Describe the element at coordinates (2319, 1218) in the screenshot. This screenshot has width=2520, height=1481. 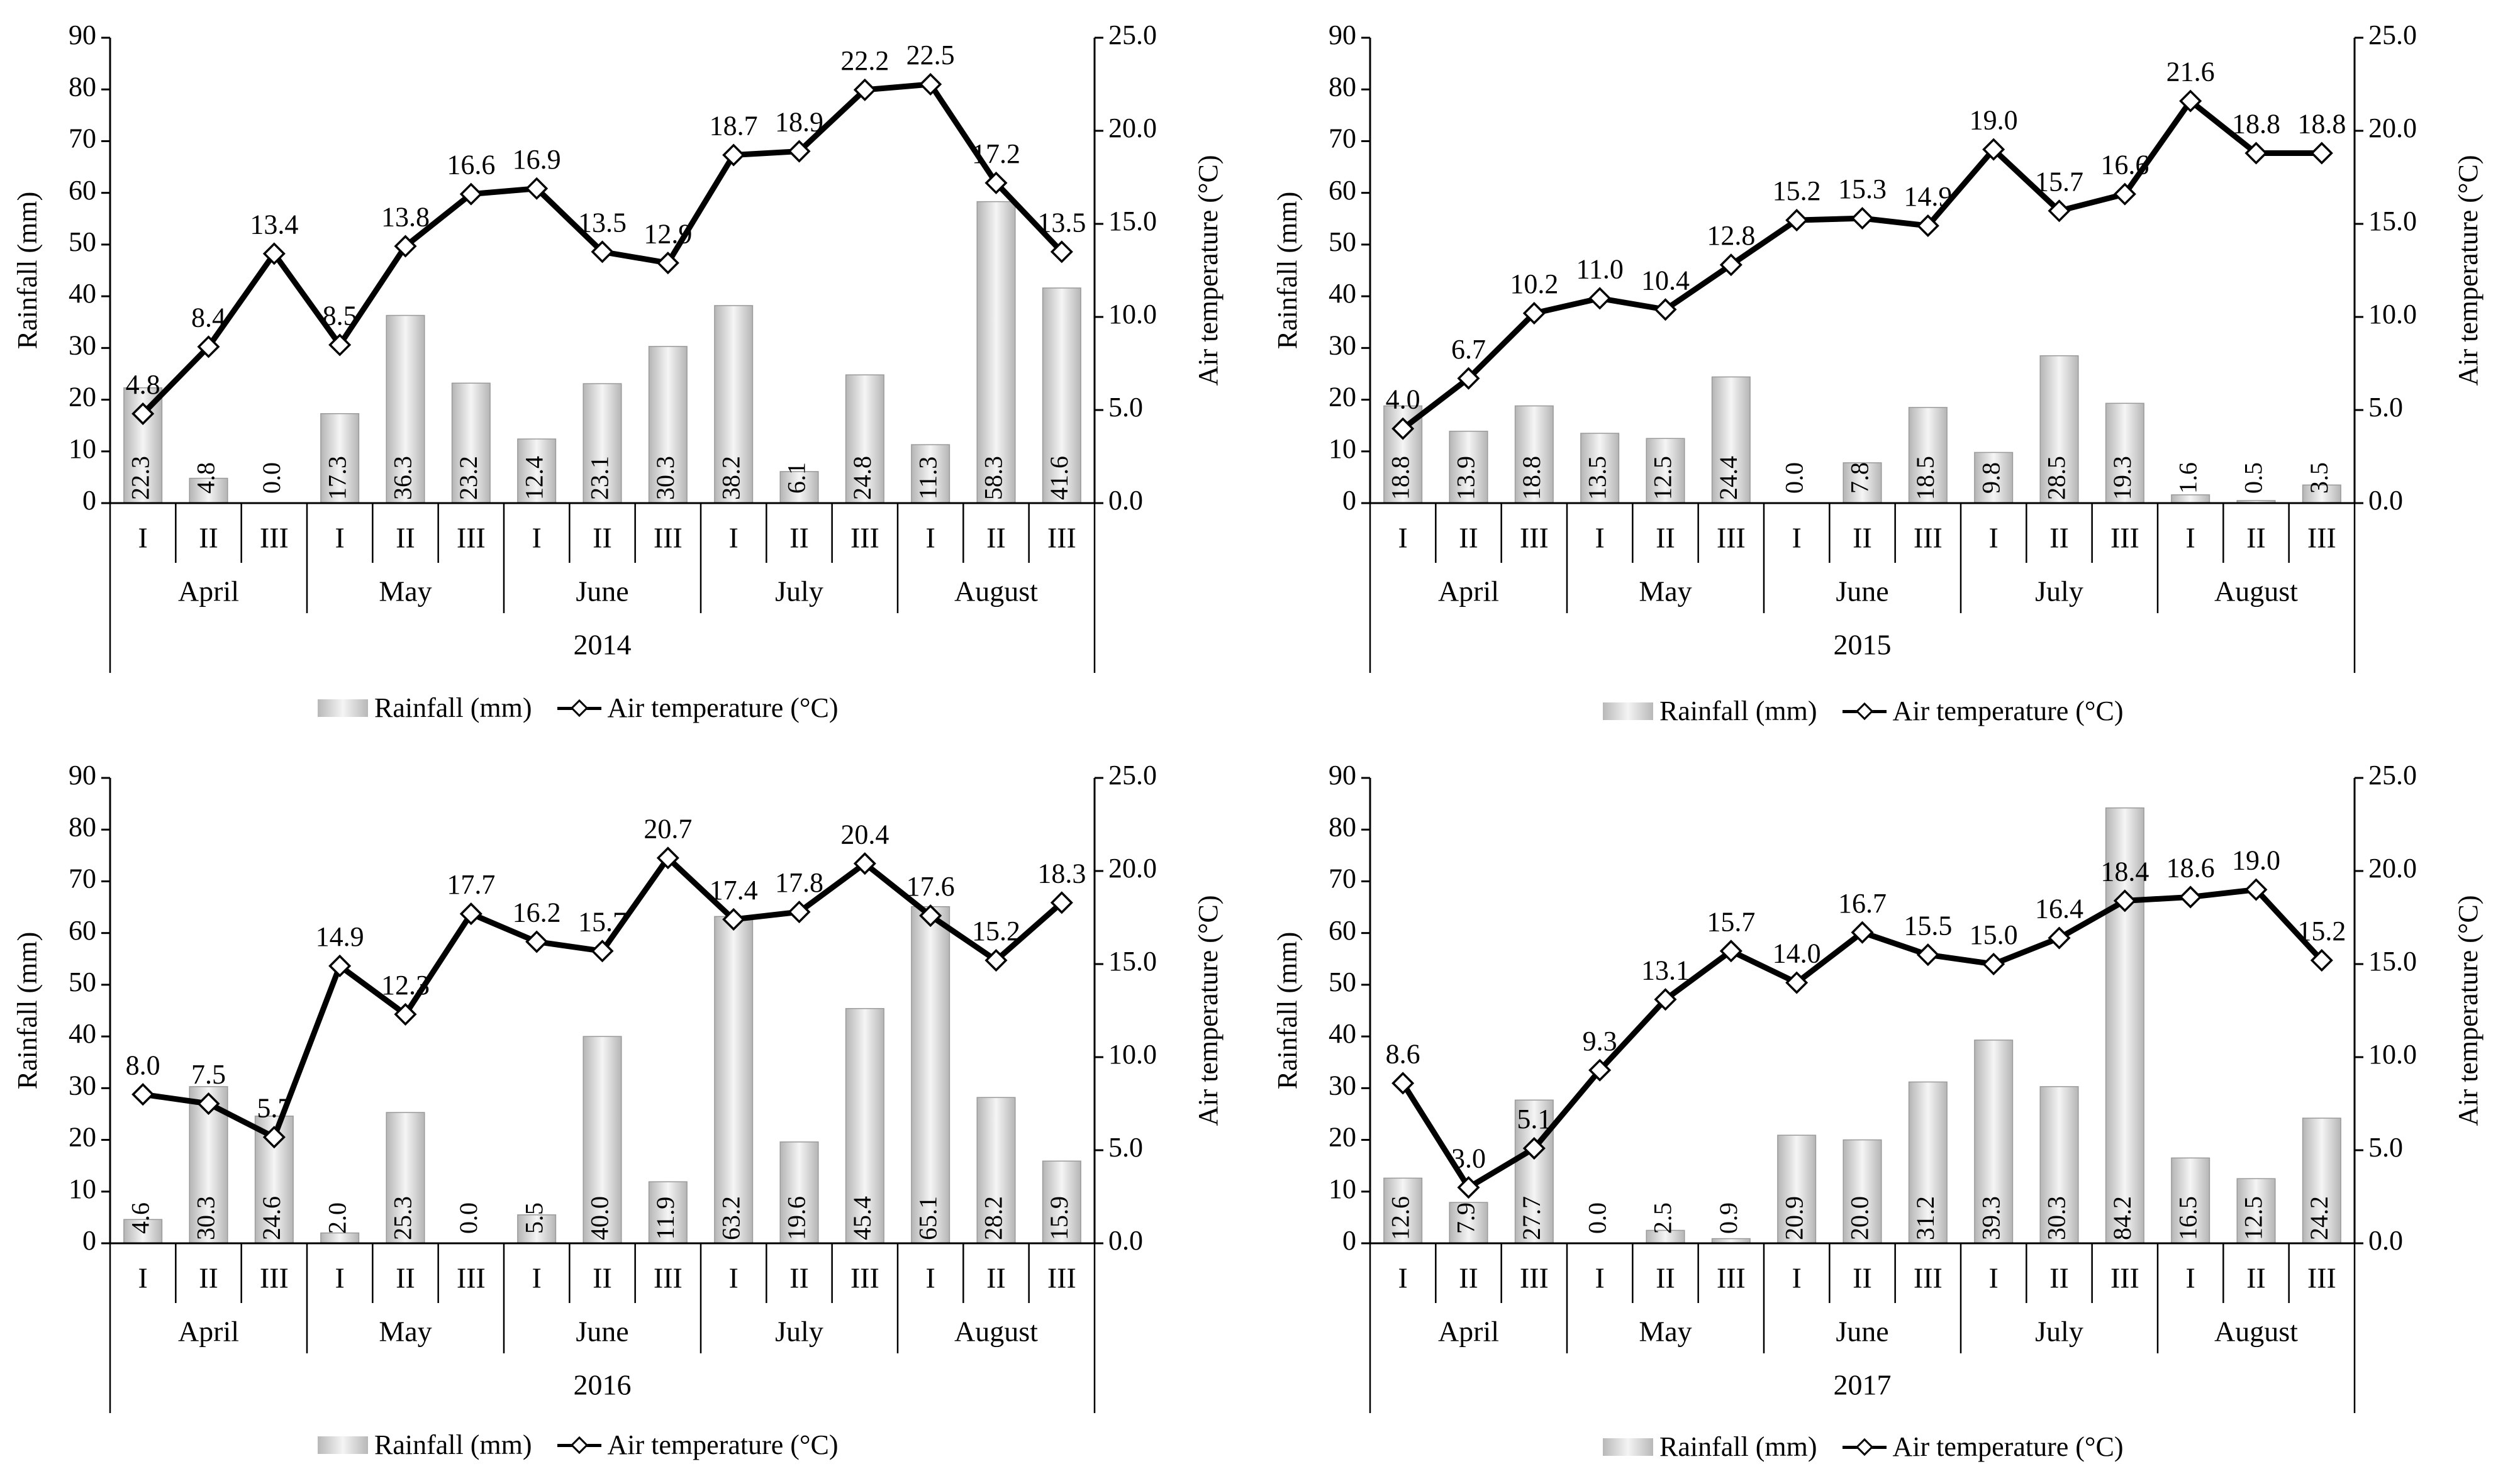
I see `rainfall-value-label: 24.2` at that location.